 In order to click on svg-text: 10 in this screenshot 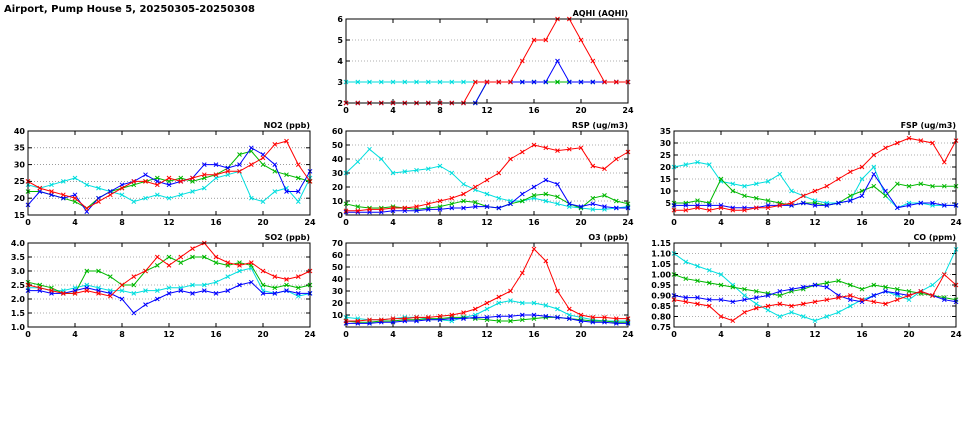, I will do `click(338, 315)`.